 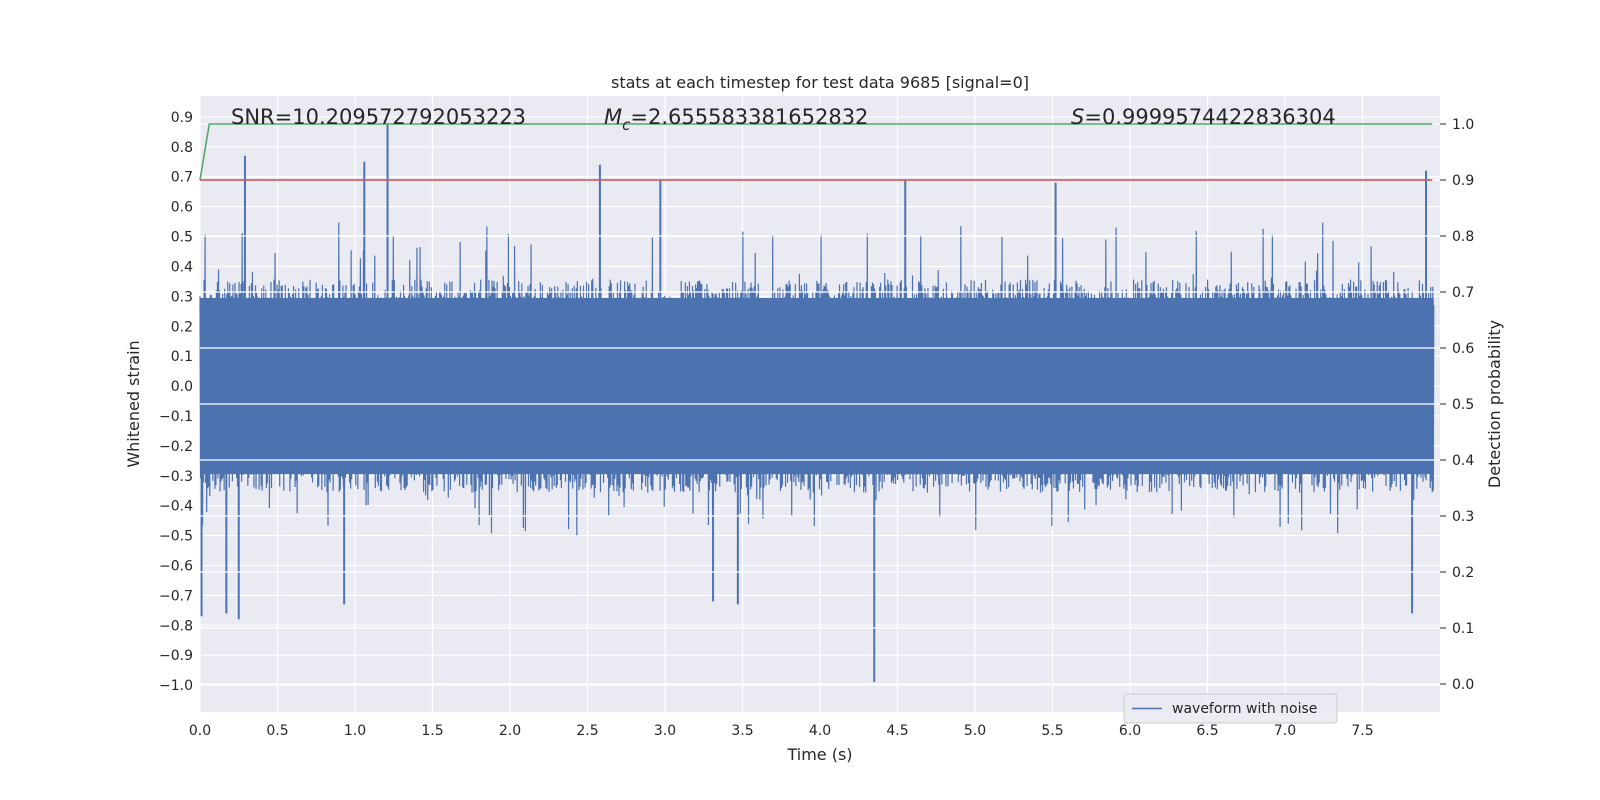 I want to click on y2-tick-label: 0.6, so click(x=1463, y=349).